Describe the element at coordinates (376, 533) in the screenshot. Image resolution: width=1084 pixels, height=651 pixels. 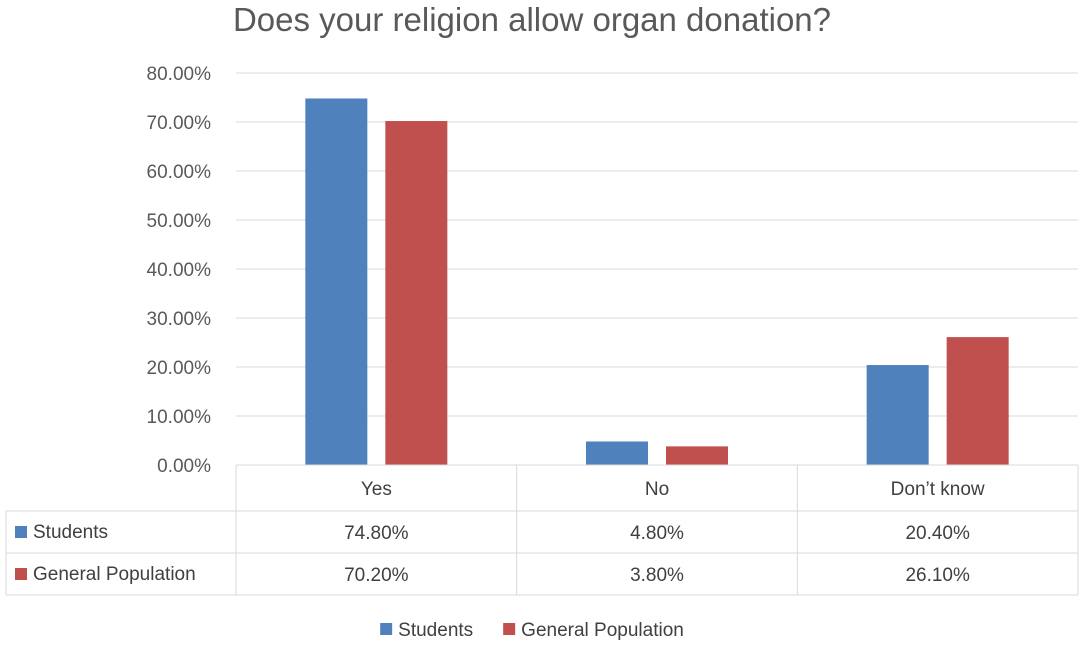
I see `data-label: 74.80%` at that location.